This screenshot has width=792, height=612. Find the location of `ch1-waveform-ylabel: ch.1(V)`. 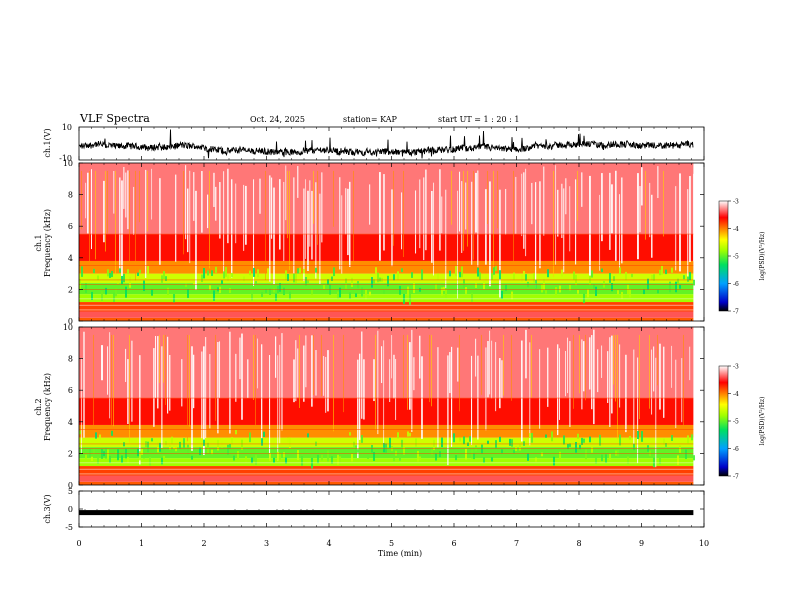

ch1-waveform-ylabel: ch.1(V) is located at coordinates (47, 142).